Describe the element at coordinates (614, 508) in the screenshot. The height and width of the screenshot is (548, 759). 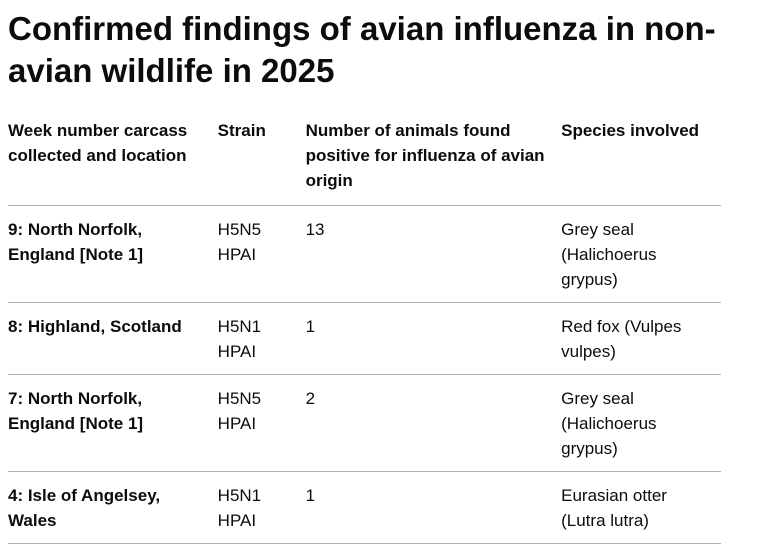
I see `table-cell: Eurasian otter (Lutra lutra)` at that location.